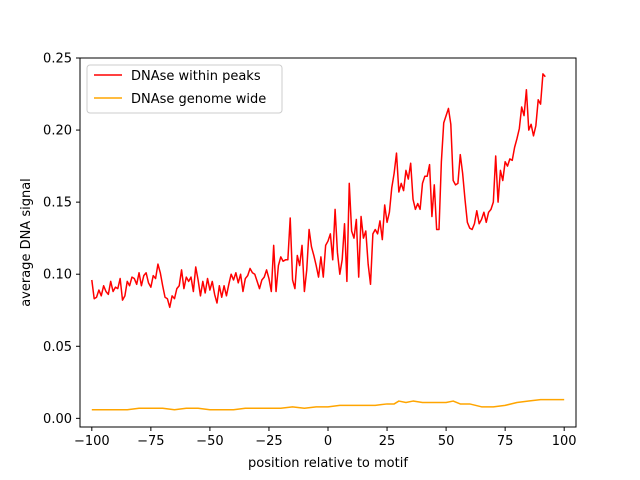  I want to click on y-axis-label: average DNA signal, so click(26, 242).